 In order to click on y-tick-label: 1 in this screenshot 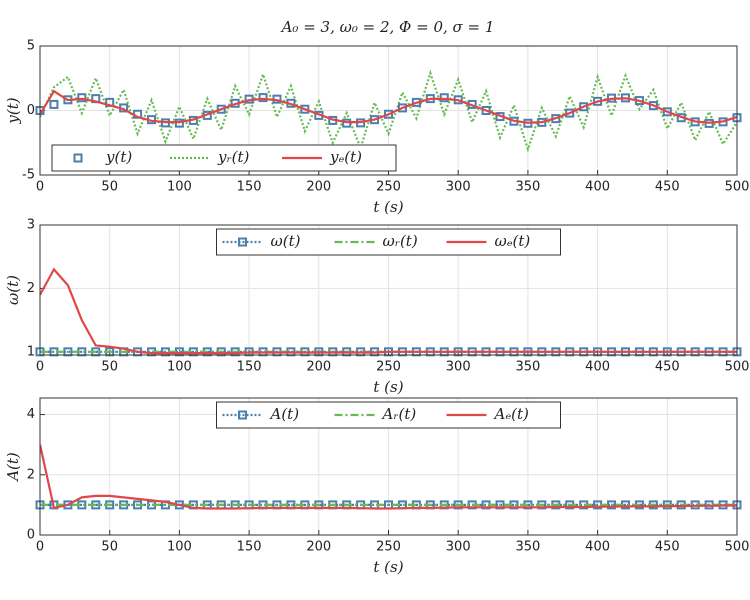, I will do `click(31, 351)`.